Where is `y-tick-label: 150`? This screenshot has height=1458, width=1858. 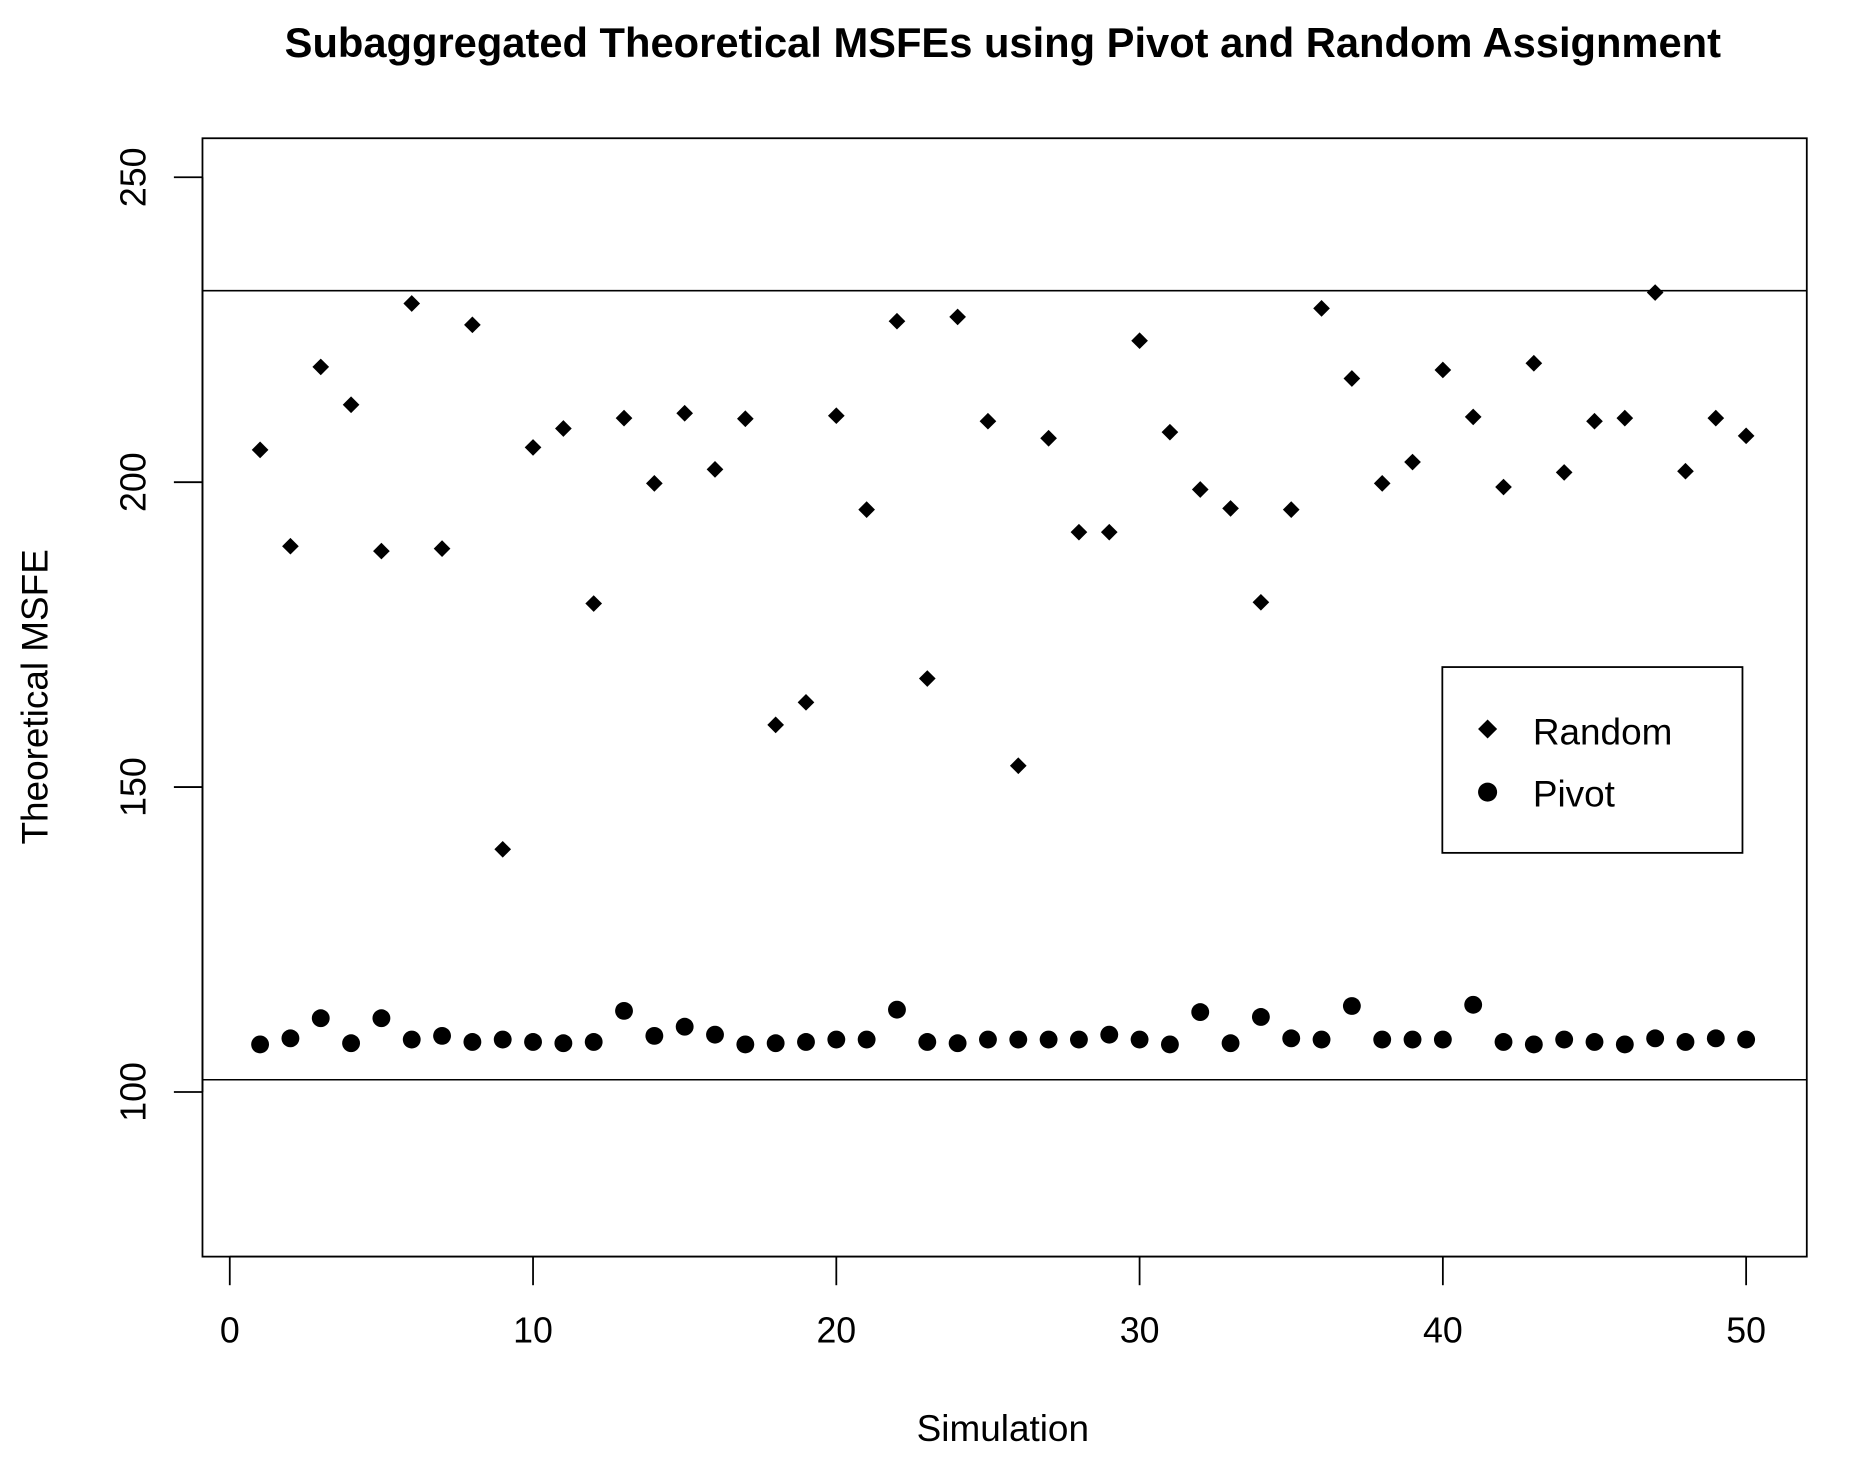
y-tick-label: 150 is located at coordinates (133, 787).